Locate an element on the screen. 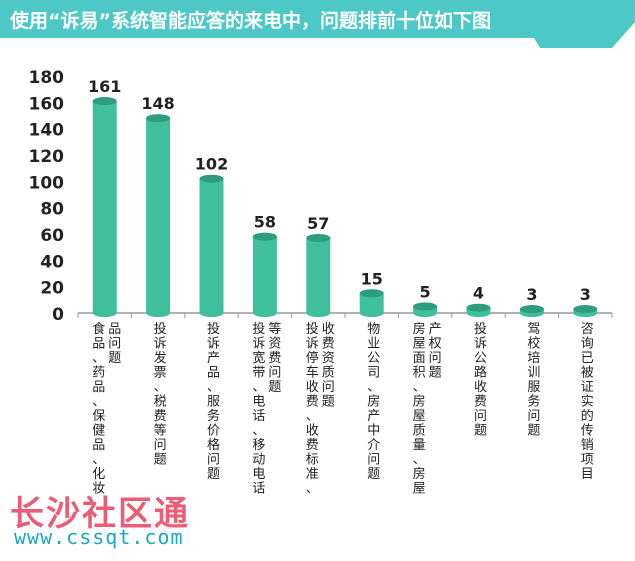  category-label-char: 食 is located at coordinates (98, 329).